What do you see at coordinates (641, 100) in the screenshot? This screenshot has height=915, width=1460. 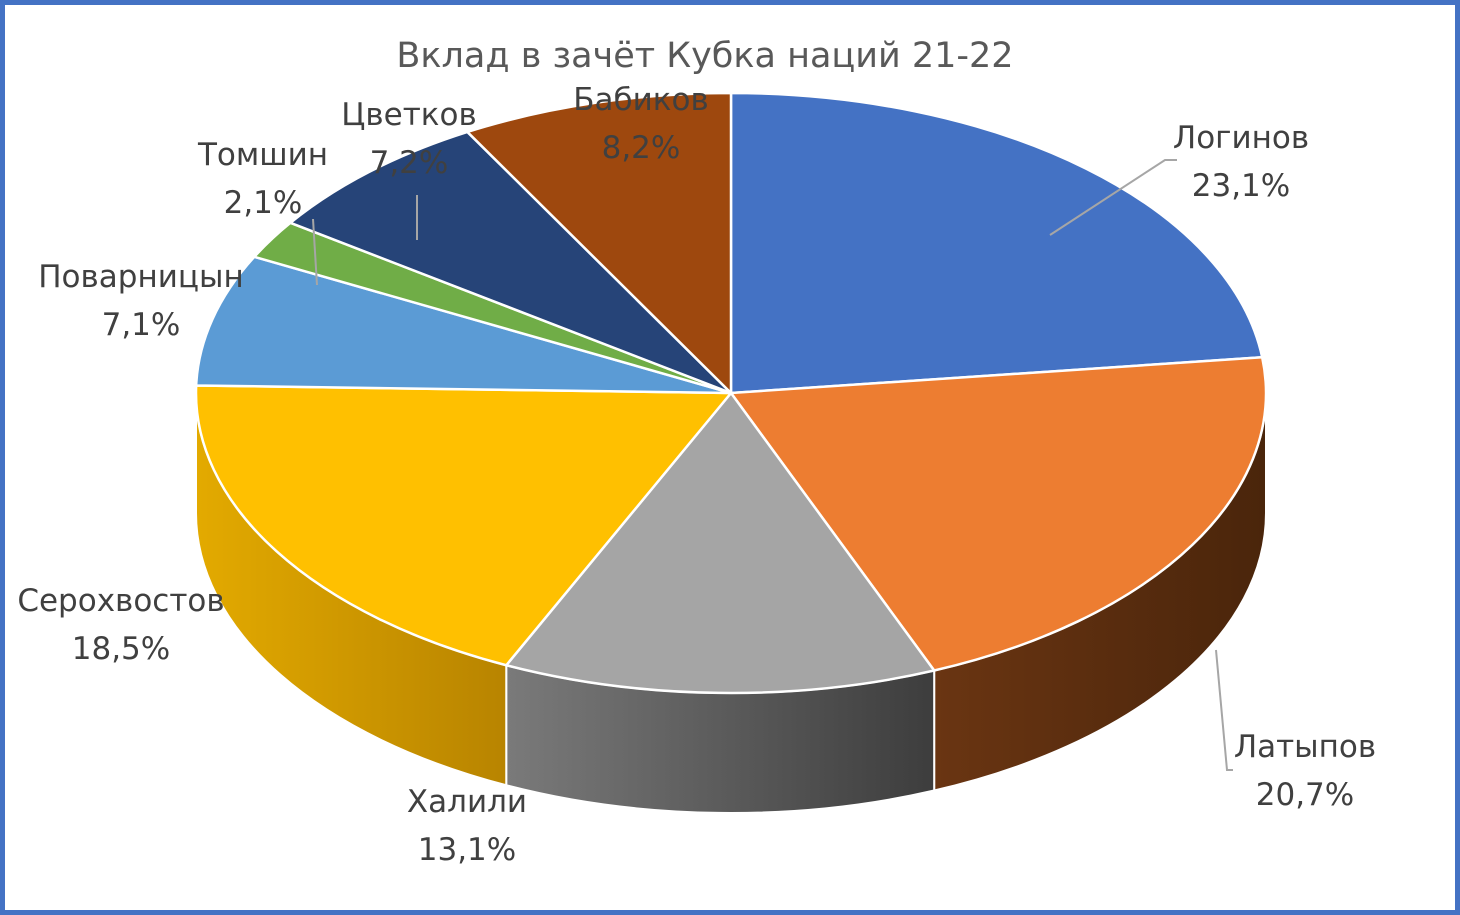 I see `slice-name-label: Бабиков` at bounding box center [641, 100].